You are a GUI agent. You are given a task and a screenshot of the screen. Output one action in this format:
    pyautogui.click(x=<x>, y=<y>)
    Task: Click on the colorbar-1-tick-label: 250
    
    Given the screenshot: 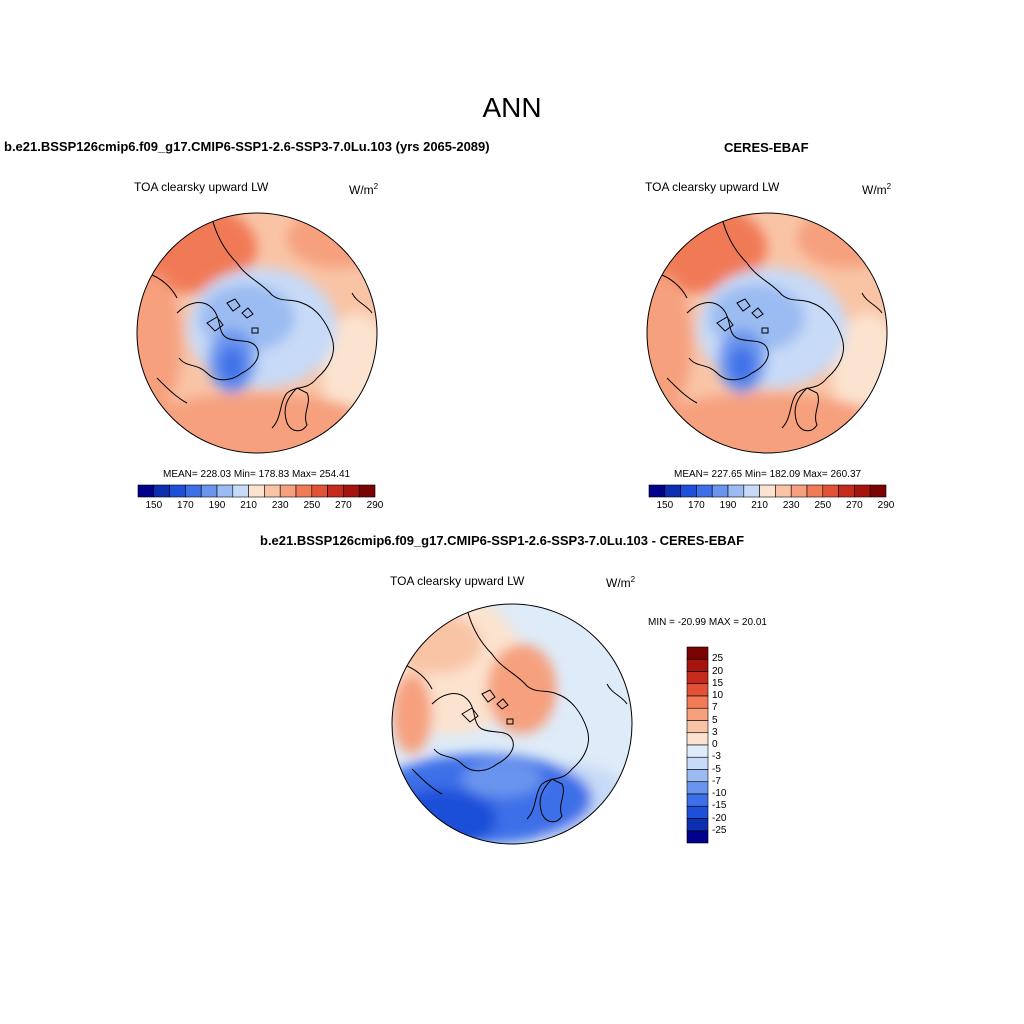 What is the action you would take?
    pyautogui.click(x=312, y=505)
    